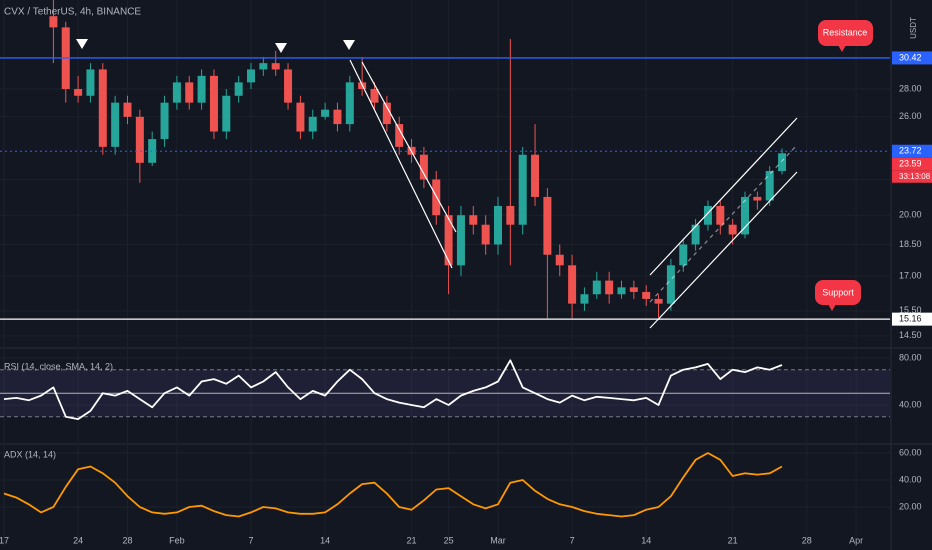 The height and width of the screenshot is (550, 932). Describe the element at coordinates (838, 292) in the screenshot. I see `callout-text: Support` at that location.